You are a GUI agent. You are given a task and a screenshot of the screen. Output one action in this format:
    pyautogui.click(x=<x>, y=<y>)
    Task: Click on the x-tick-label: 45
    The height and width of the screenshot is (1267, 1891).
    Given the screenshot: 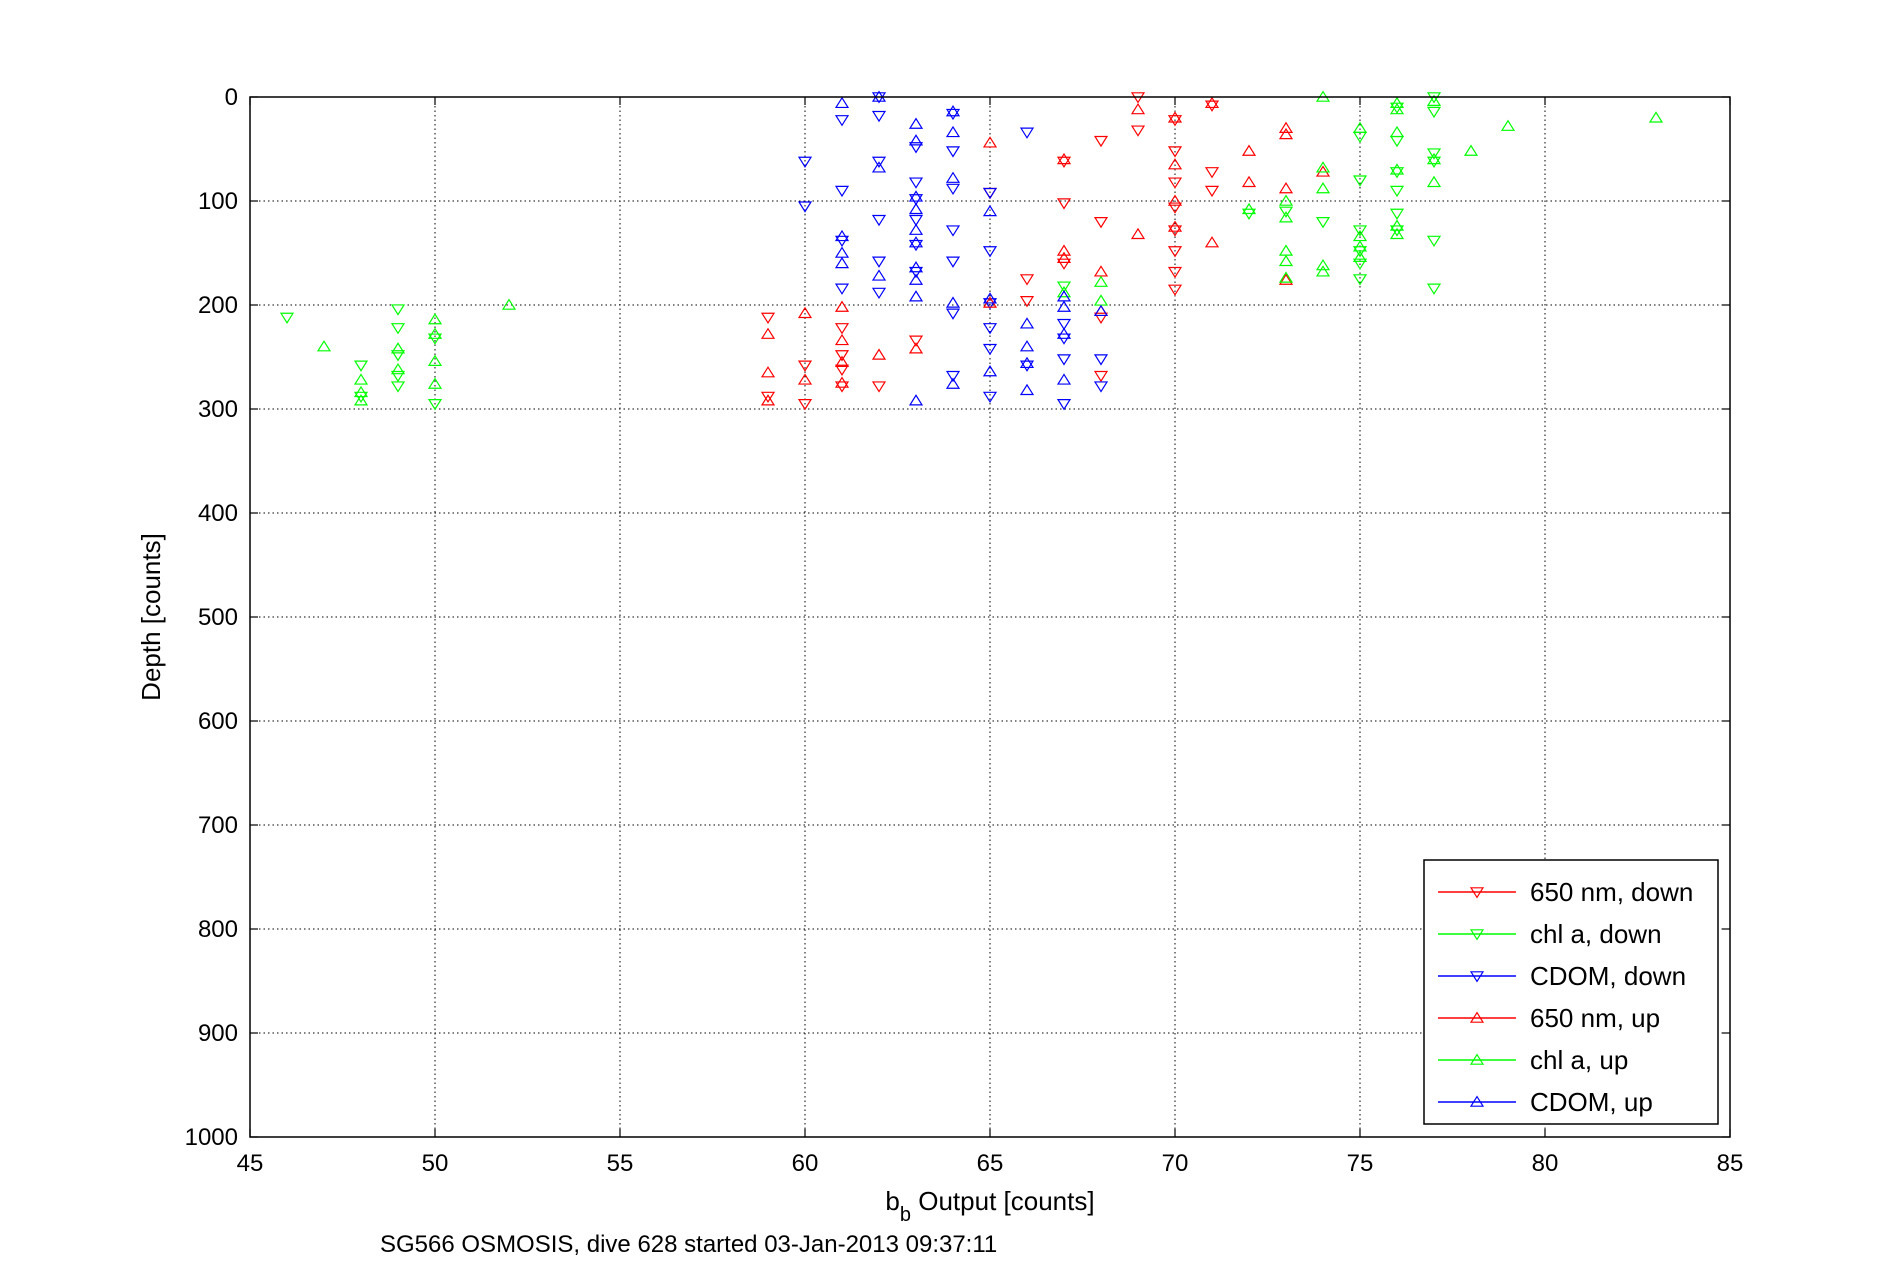 What is the action you would take?
    pyautogui.click(x=250, y=1163)
    